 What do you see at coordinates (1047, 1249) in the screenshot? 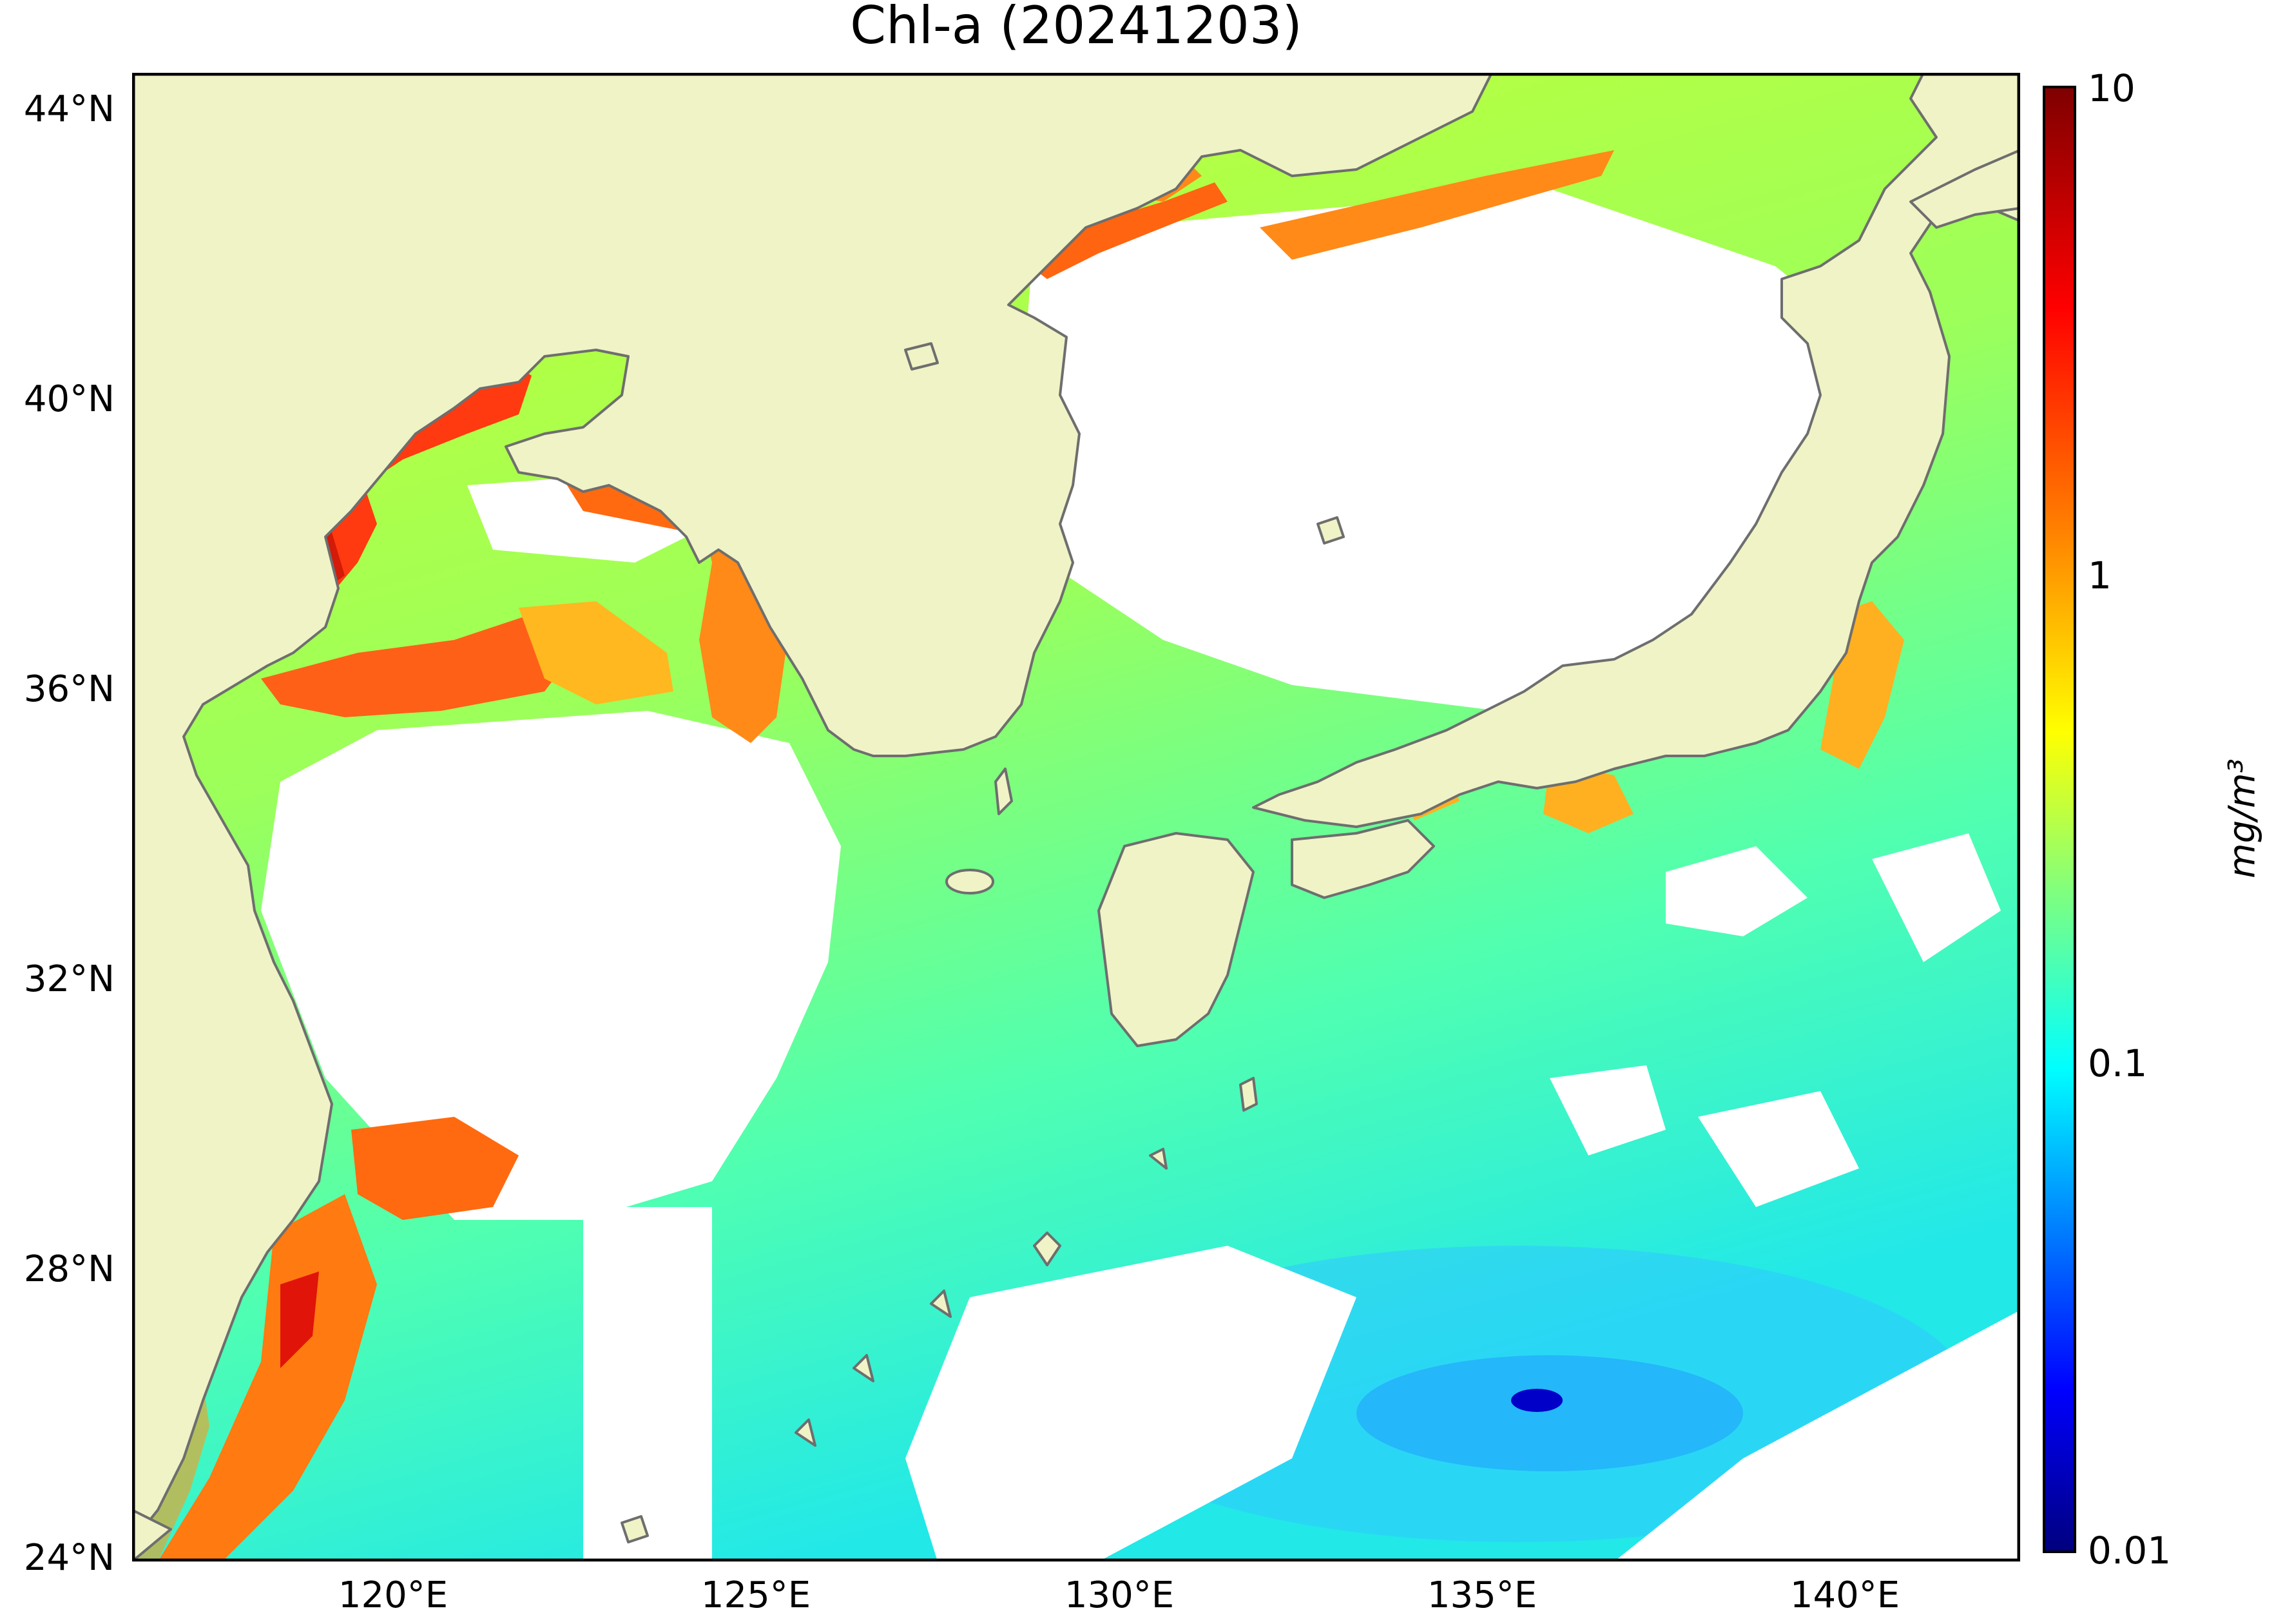
I see `ryukyu-islands` at bounding box center [1047, 1249].